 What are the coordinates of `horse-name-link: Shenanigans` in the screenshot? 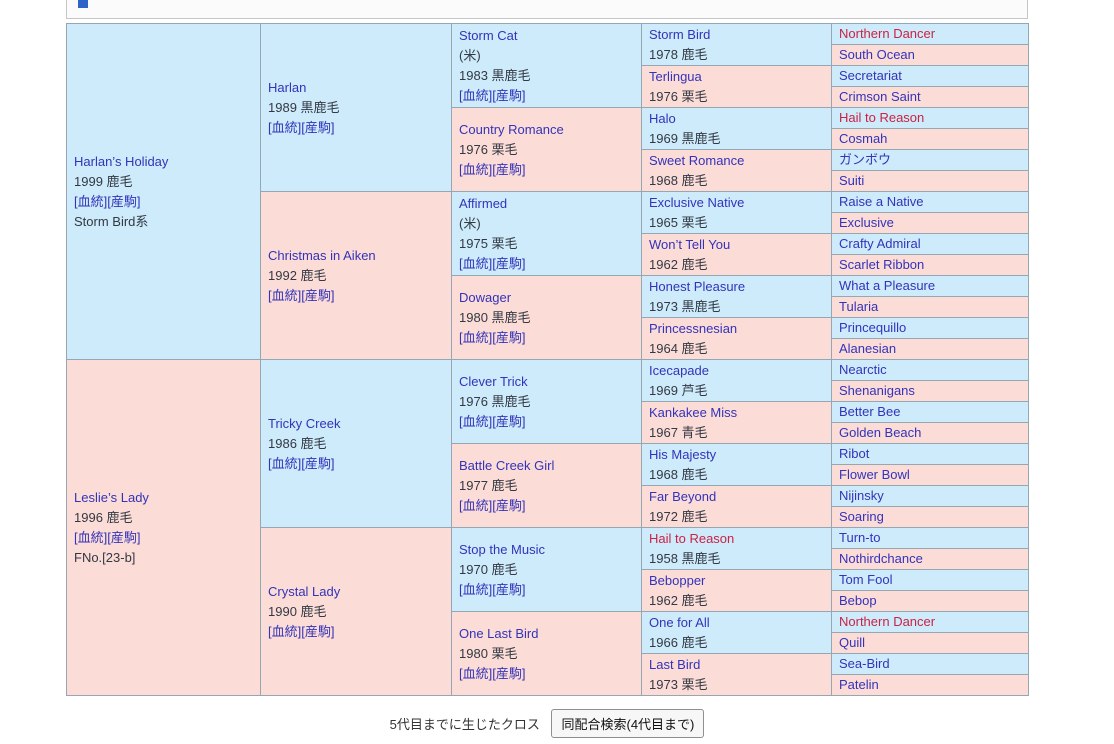 It's located at (877, 390).